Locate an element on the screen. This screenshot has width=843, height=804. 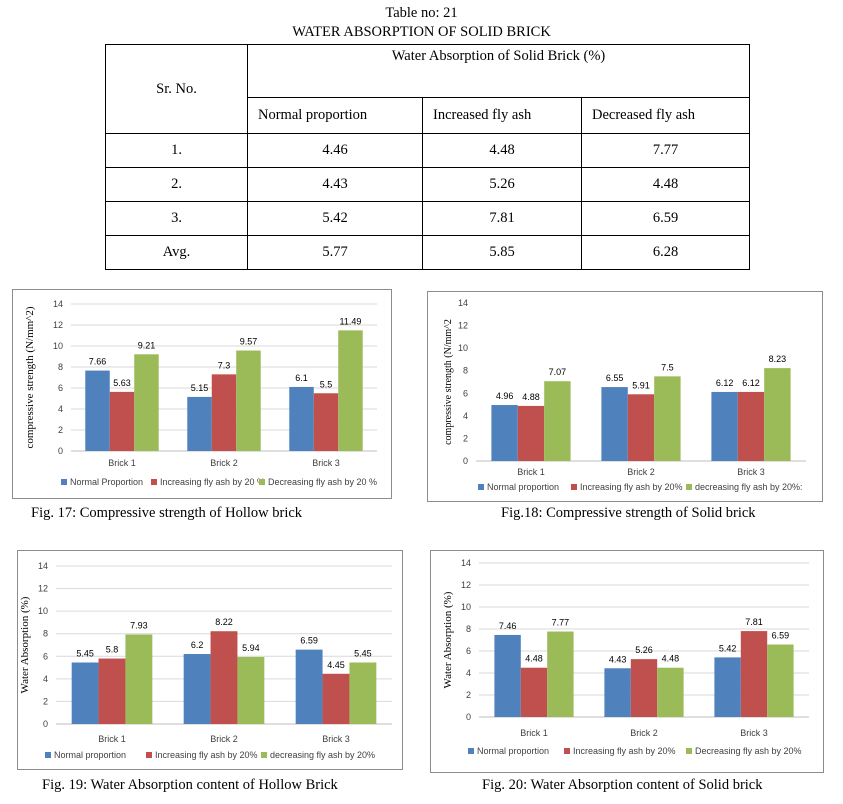
table-cell: 7.77 is located at coordinates (665, 150).